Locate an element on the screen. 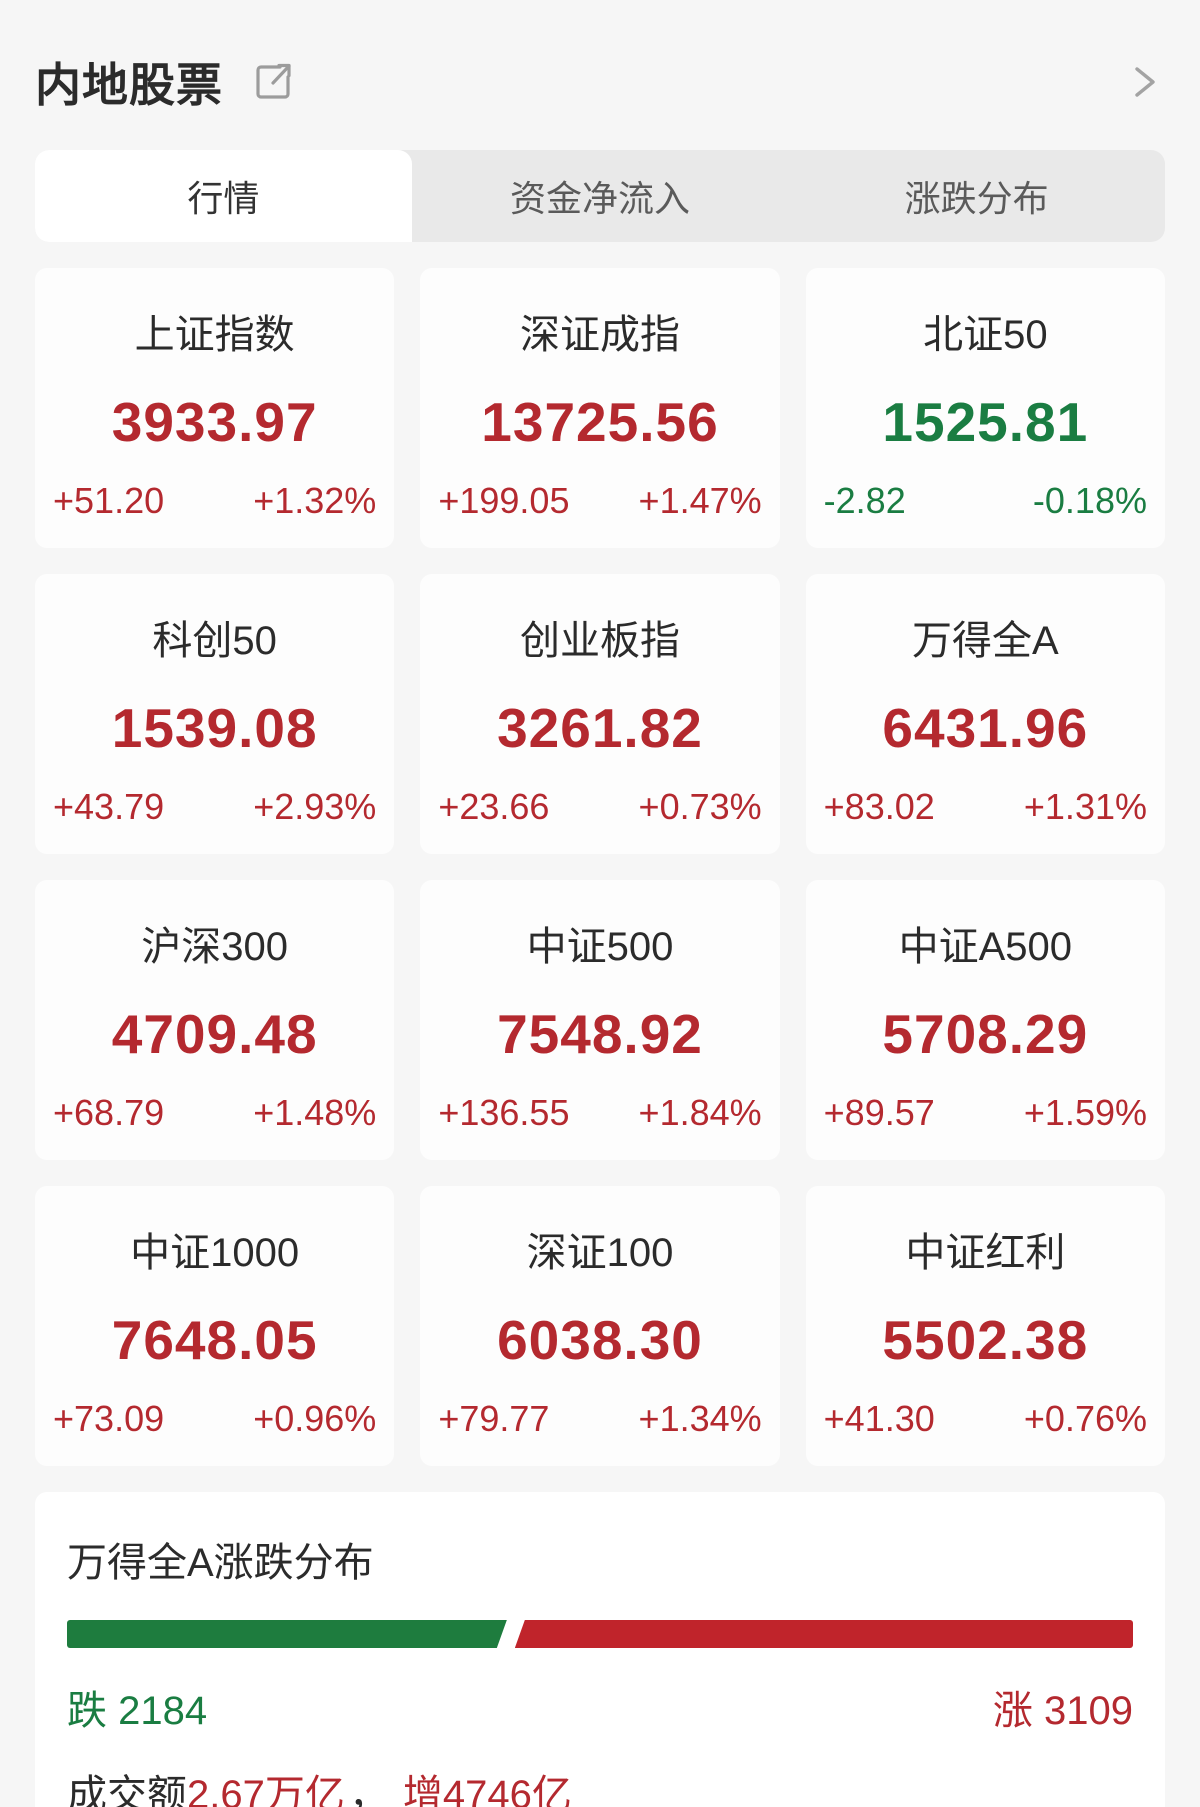 The height and width of the screenshot is (1807, 1200). index-card-csi-300: 沪深300 4709.48 +68.79 +1.48% is located at coordinates (215, 1020).